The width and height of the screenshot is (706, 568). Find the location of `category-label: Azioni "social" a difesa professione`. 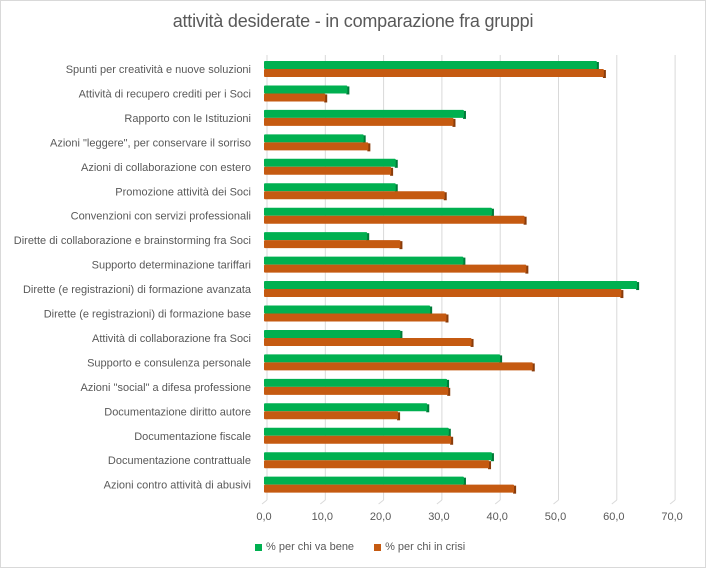

category-label: Azioni "social" a difesa professione is located at coordinates (166, 388).